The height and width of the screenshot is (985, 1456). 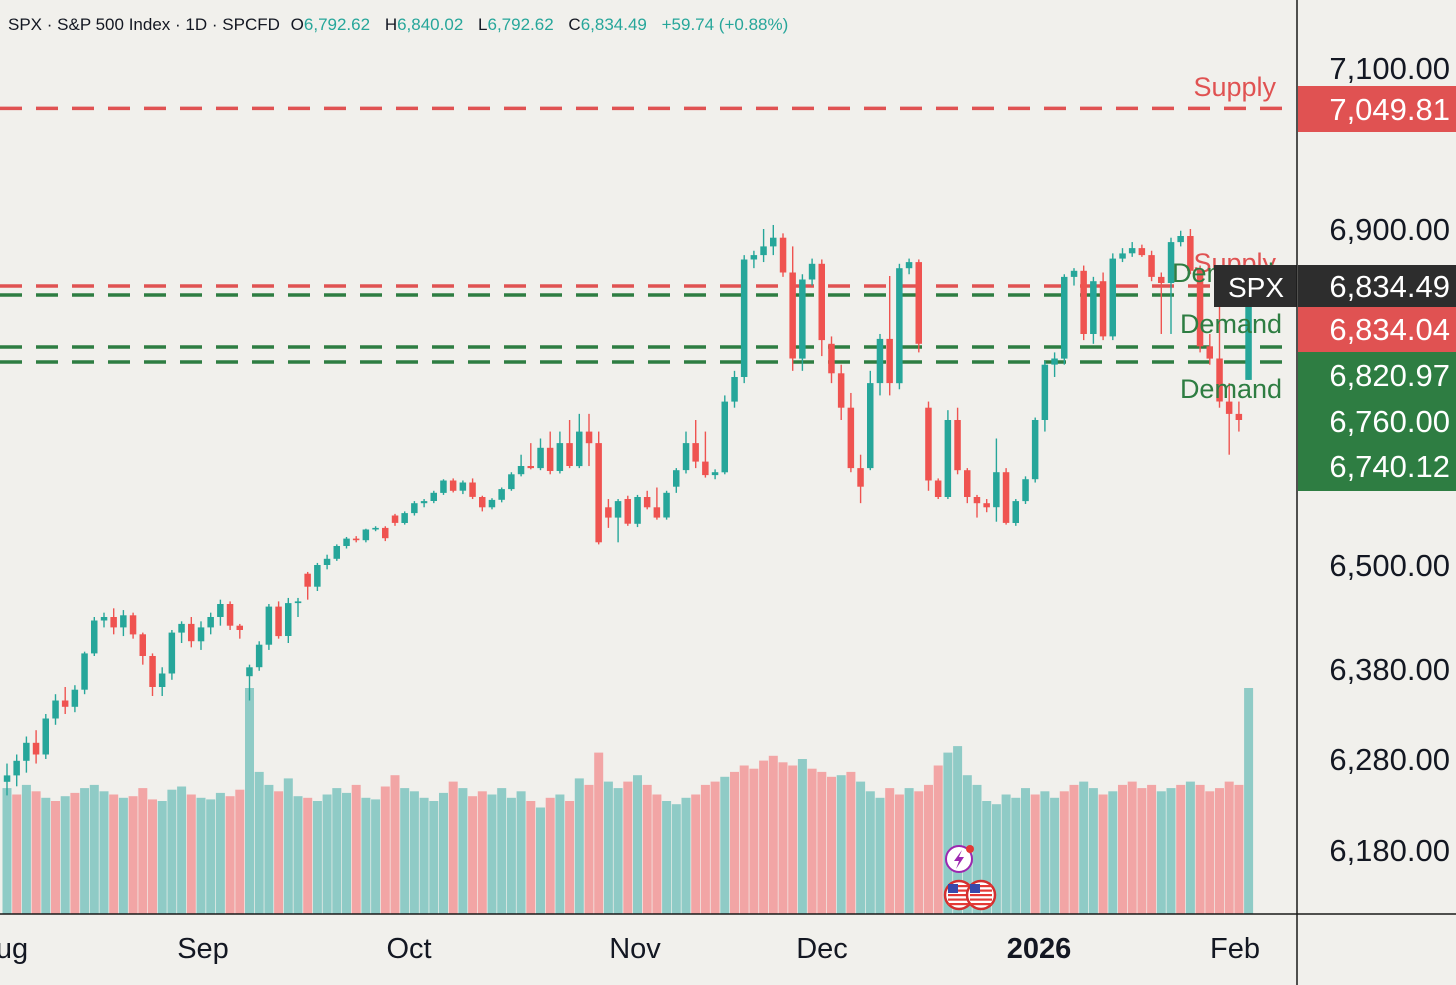 I want to click on demand-price-tag-value: 6,820.97, so click(x=1389, y=375).